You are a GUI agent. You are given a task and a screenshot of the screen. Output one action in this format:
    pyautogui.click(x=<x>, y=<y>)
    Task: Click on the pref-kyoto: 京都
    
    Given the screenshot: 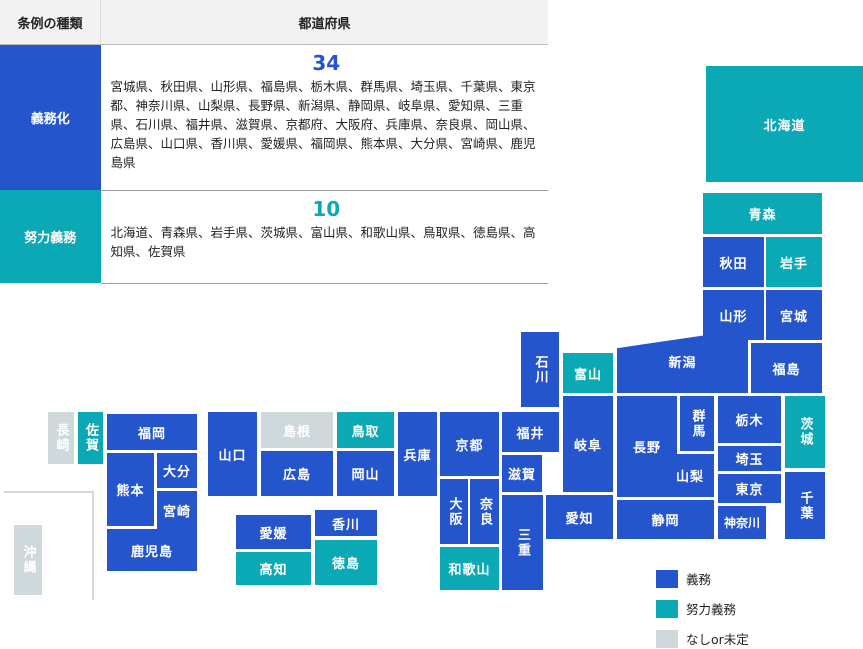 What is the action you would take?
    pyautogui.click(x=469, y=444)
    